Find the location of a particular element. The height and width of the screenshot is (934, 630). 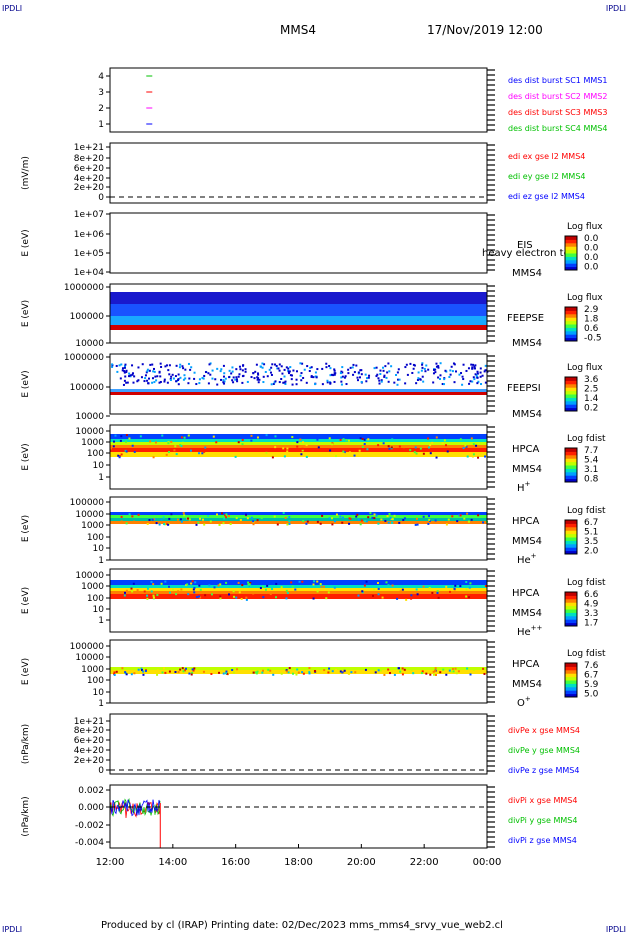

y-tick-label: 1e+05 is located at coordinates (89, 254).